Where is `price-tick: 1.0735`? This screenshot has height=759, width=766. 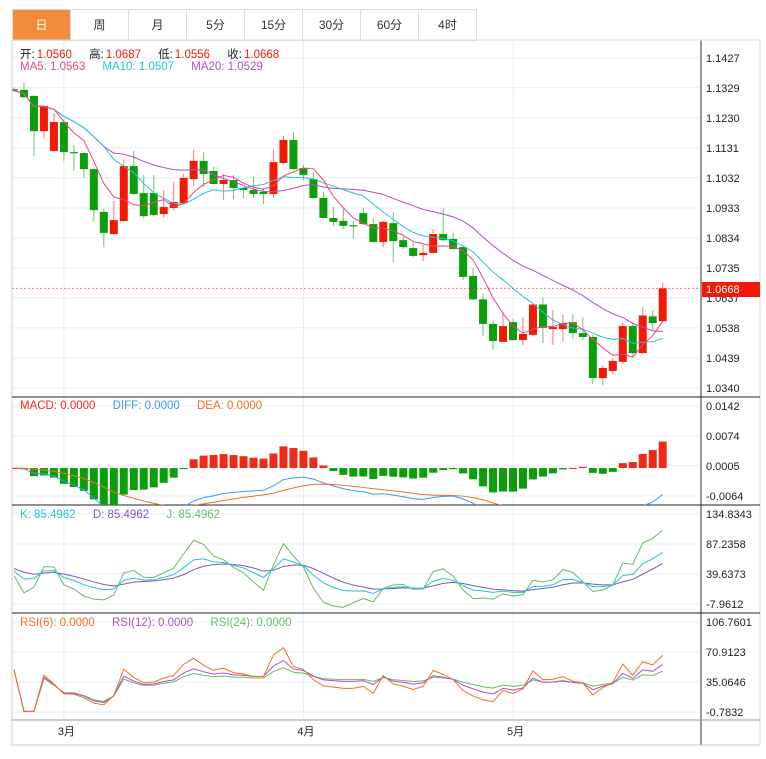 price-tick: 1.0735 is located at coordinates (723, 269).